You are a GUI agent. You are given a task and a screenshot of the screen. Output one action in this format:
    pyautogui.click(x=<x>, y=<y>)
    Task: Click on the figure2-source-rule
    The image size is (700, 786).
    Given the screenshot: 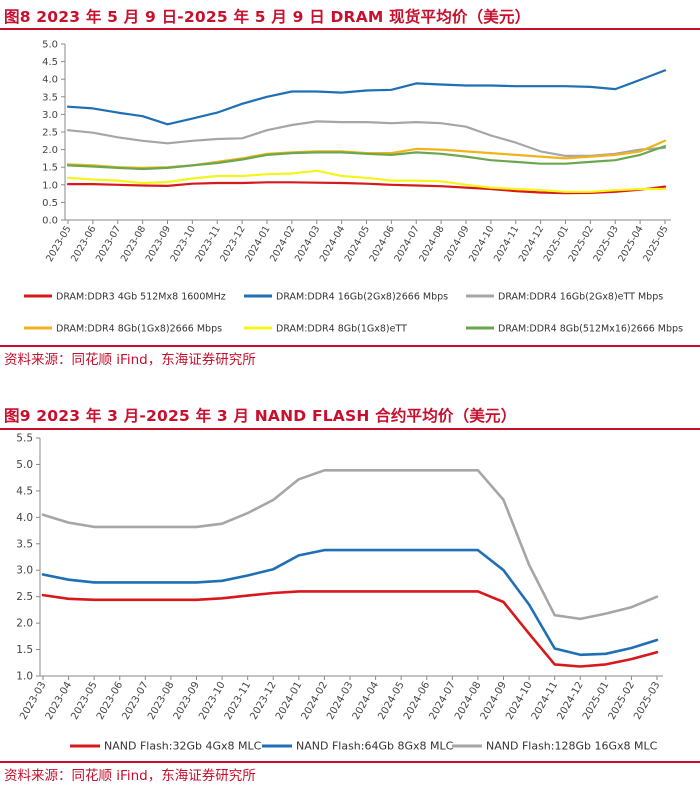 What is the action you would take?
    pyautogui.click(x=350, y=762)
    